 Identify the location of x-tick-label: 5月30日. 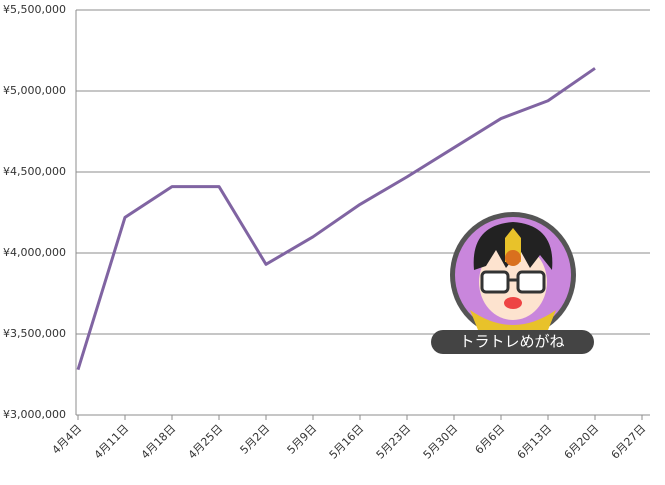
(441, 442).